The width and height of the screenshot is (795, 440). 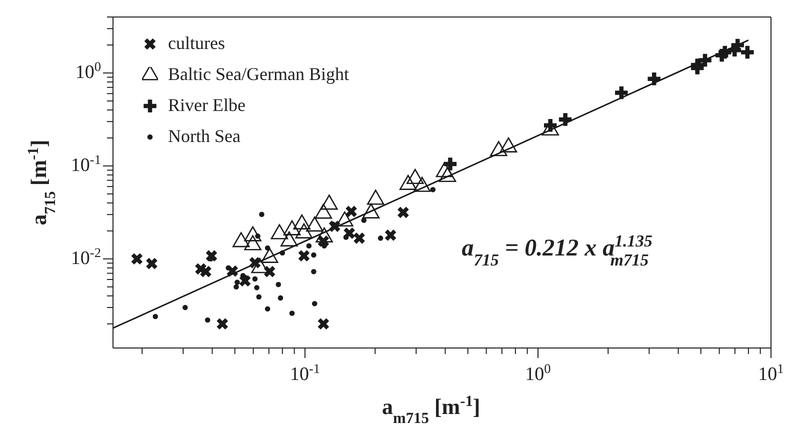 I want to click on x-tick-label: 10$^{1}$, so click(x=771, y=372).